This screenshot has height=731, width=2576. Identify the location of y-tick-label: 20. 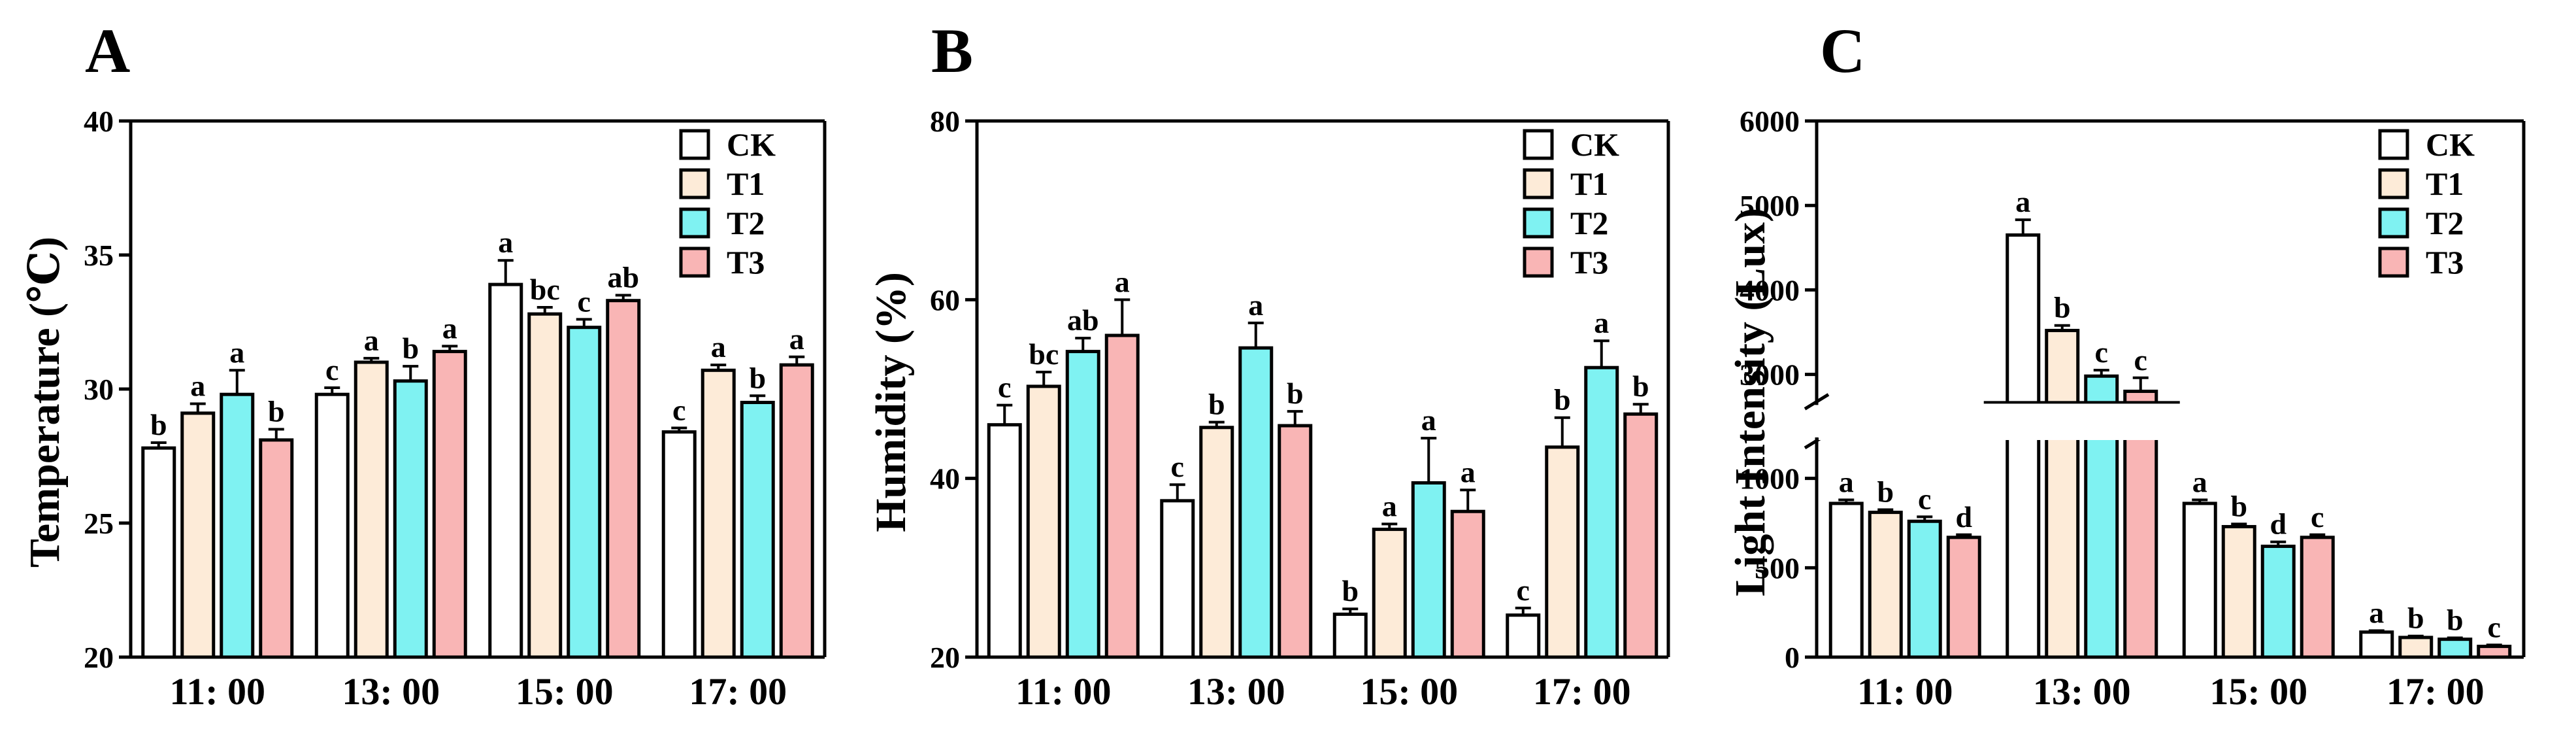
(945, 657).